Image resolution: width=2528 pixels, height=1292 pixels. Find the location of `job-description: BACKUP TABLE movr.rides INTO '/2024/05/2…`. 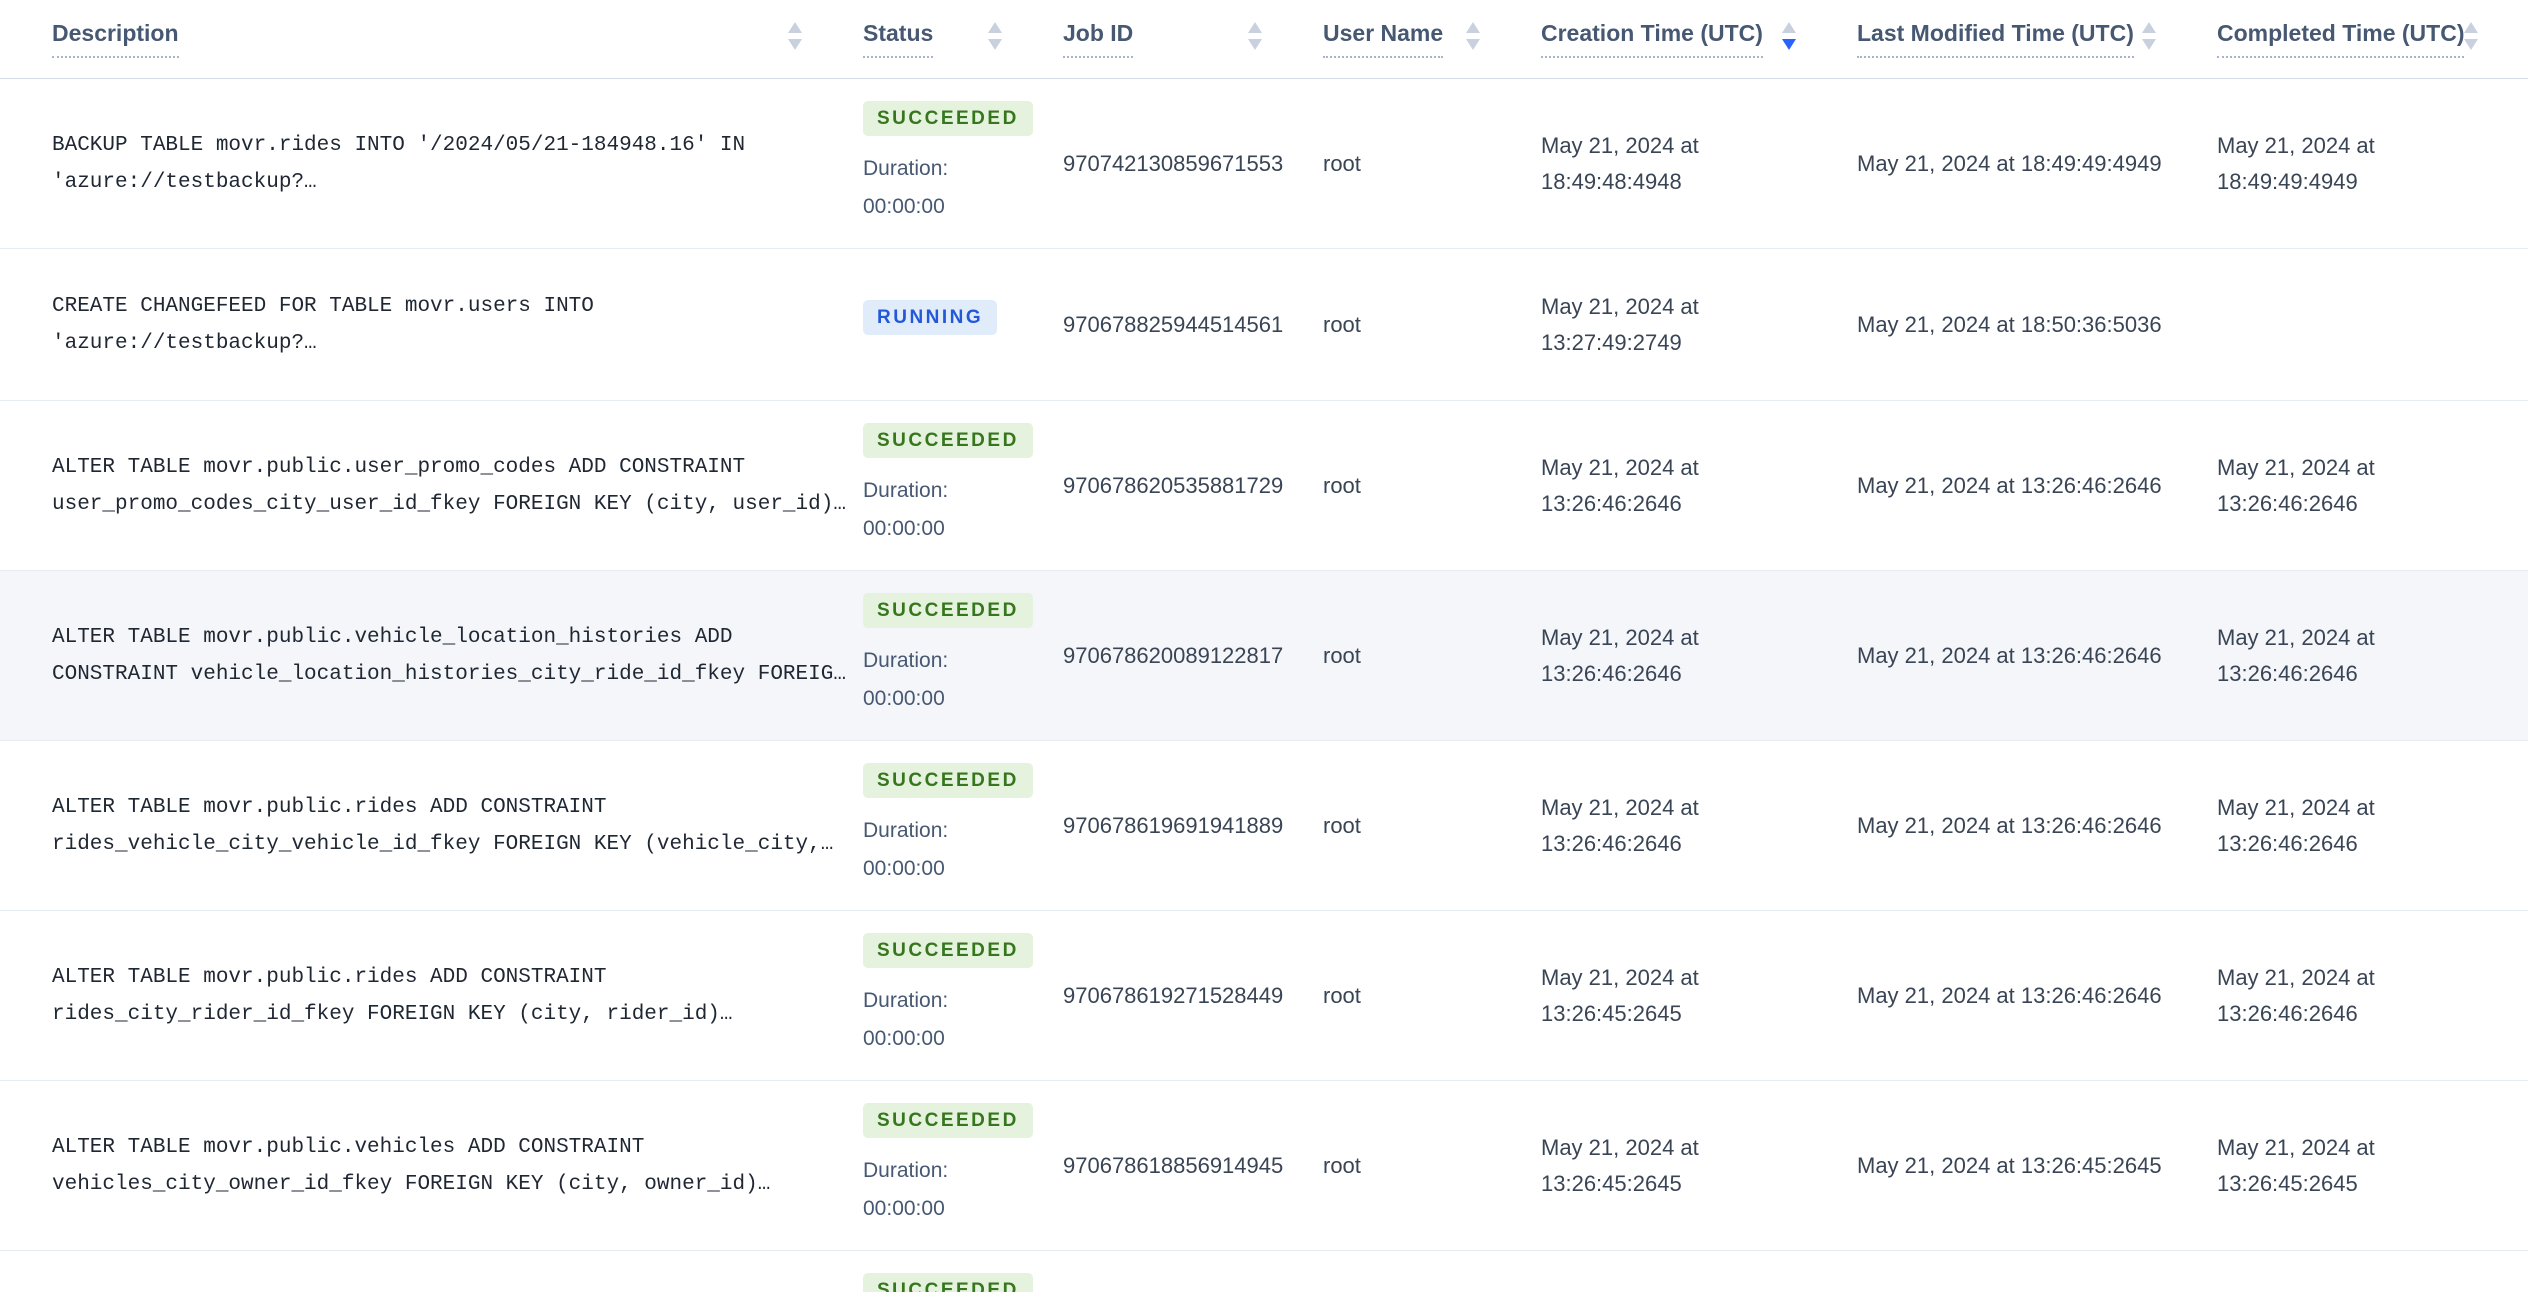

job-description: BACKUP TABLE movr.rides INTO '/2024/05/2… is located at coordinates (399, 163).